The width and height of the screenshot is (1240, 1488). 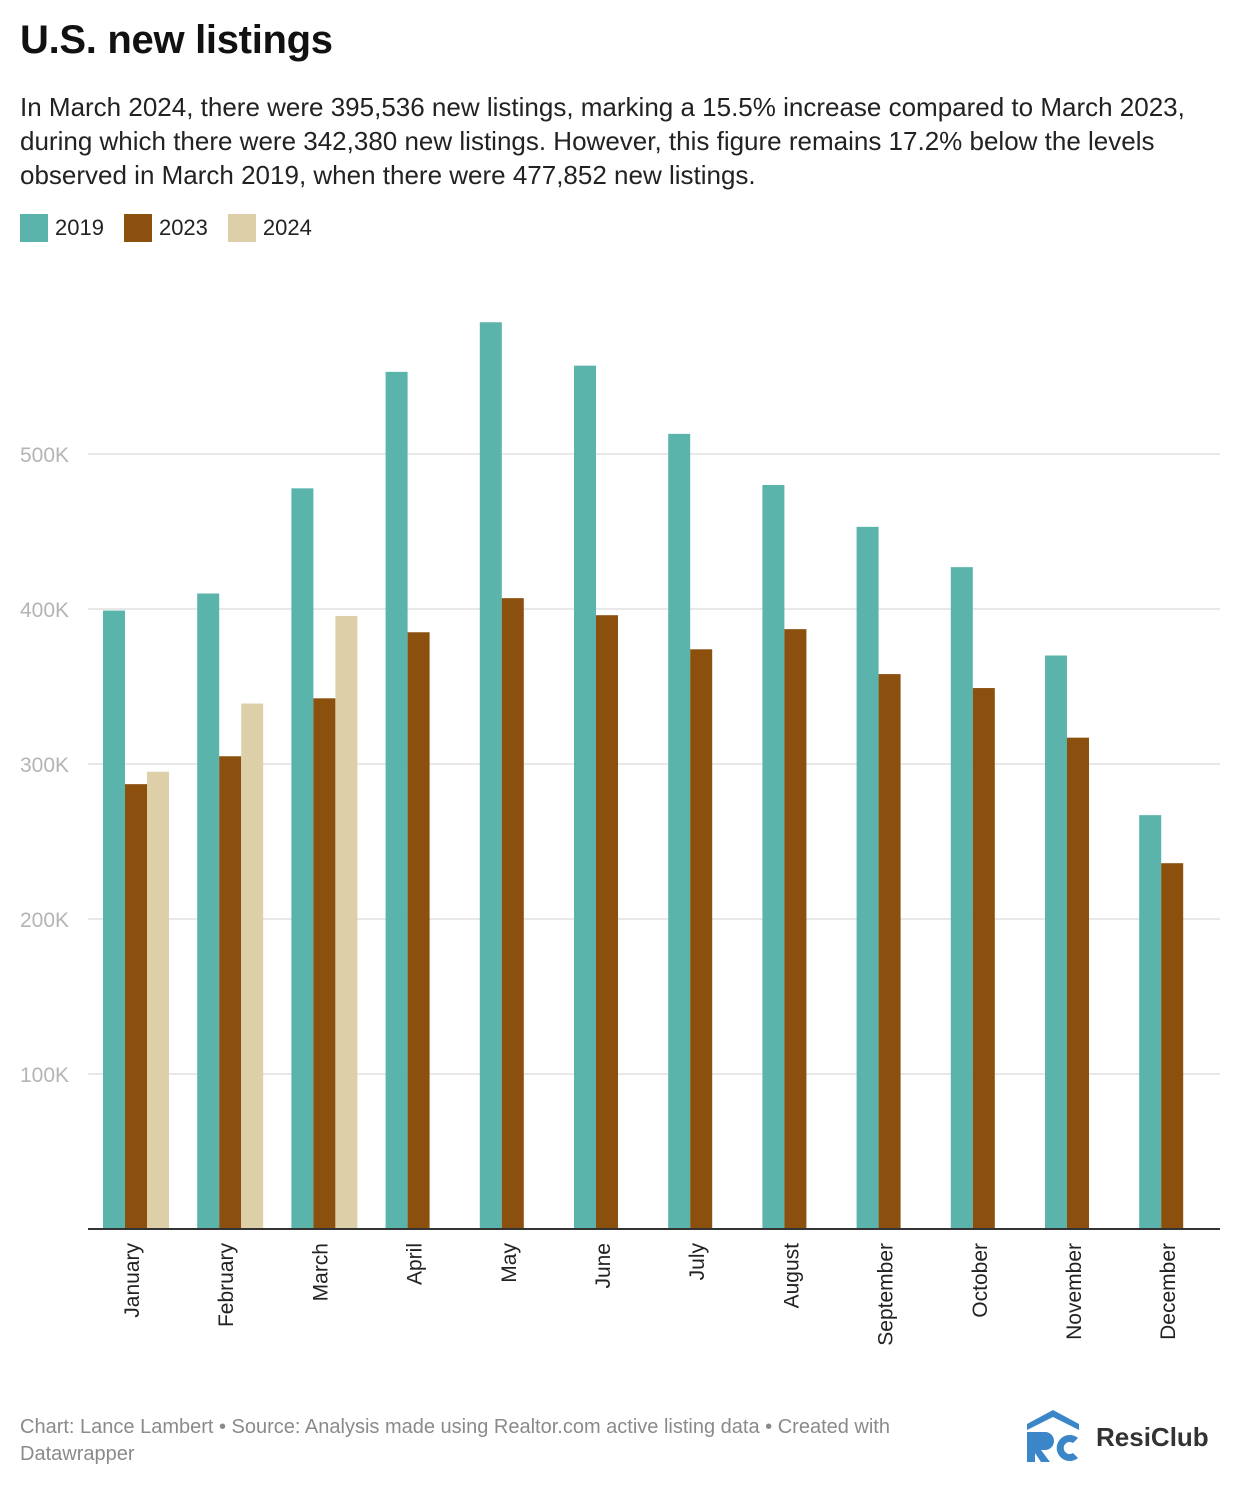 I want to click on x-tick-label-september: September, so click(x=886, y=1294).